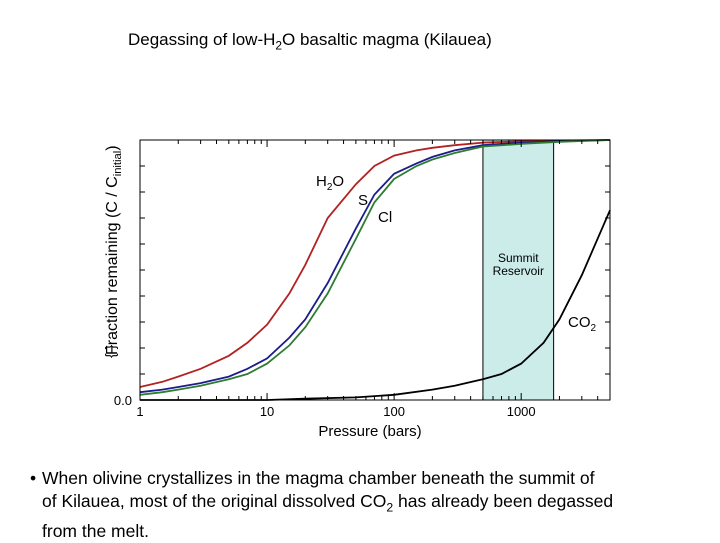  What do you see at coordinates (518, 258) in the screenshot?
I see `summit-label: Summit` at bounding box center [518, 258].